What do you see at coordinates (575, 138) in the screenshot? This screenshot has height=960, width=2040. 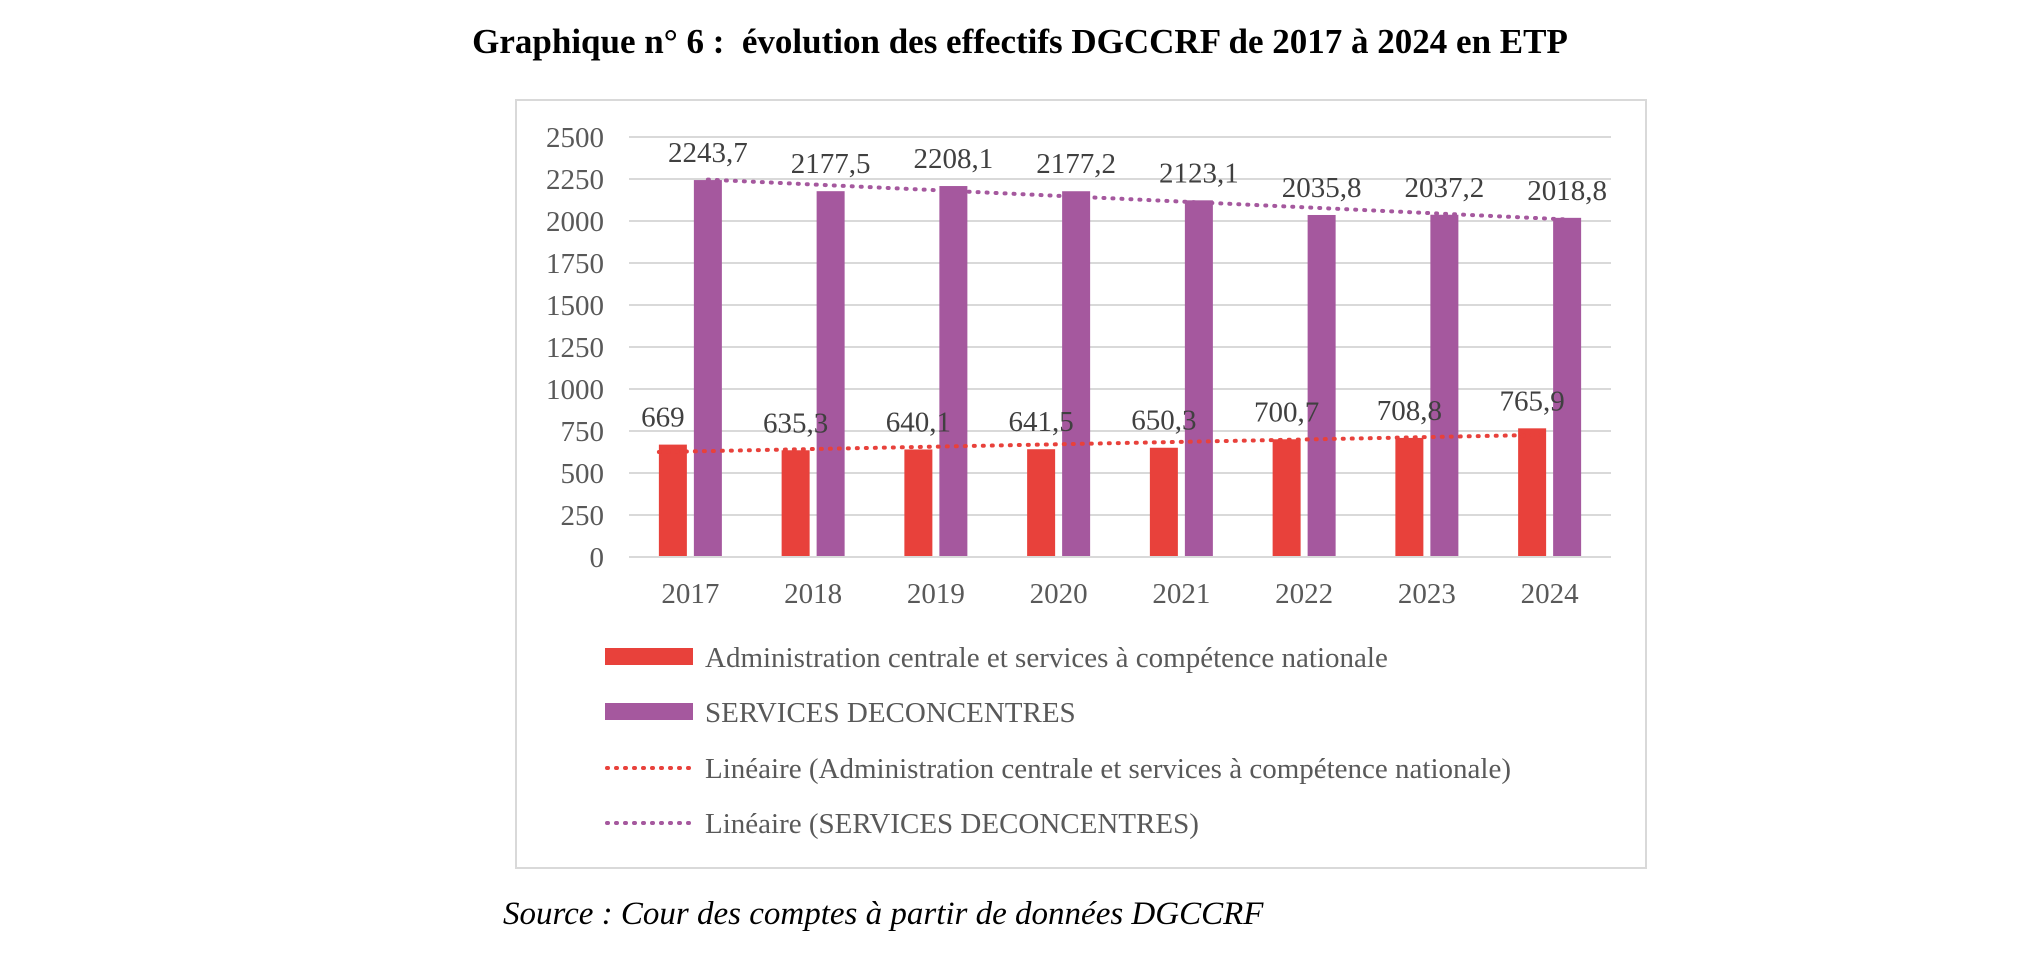 I see `y-tick-label: 2500` at bounding box center [575, 138].